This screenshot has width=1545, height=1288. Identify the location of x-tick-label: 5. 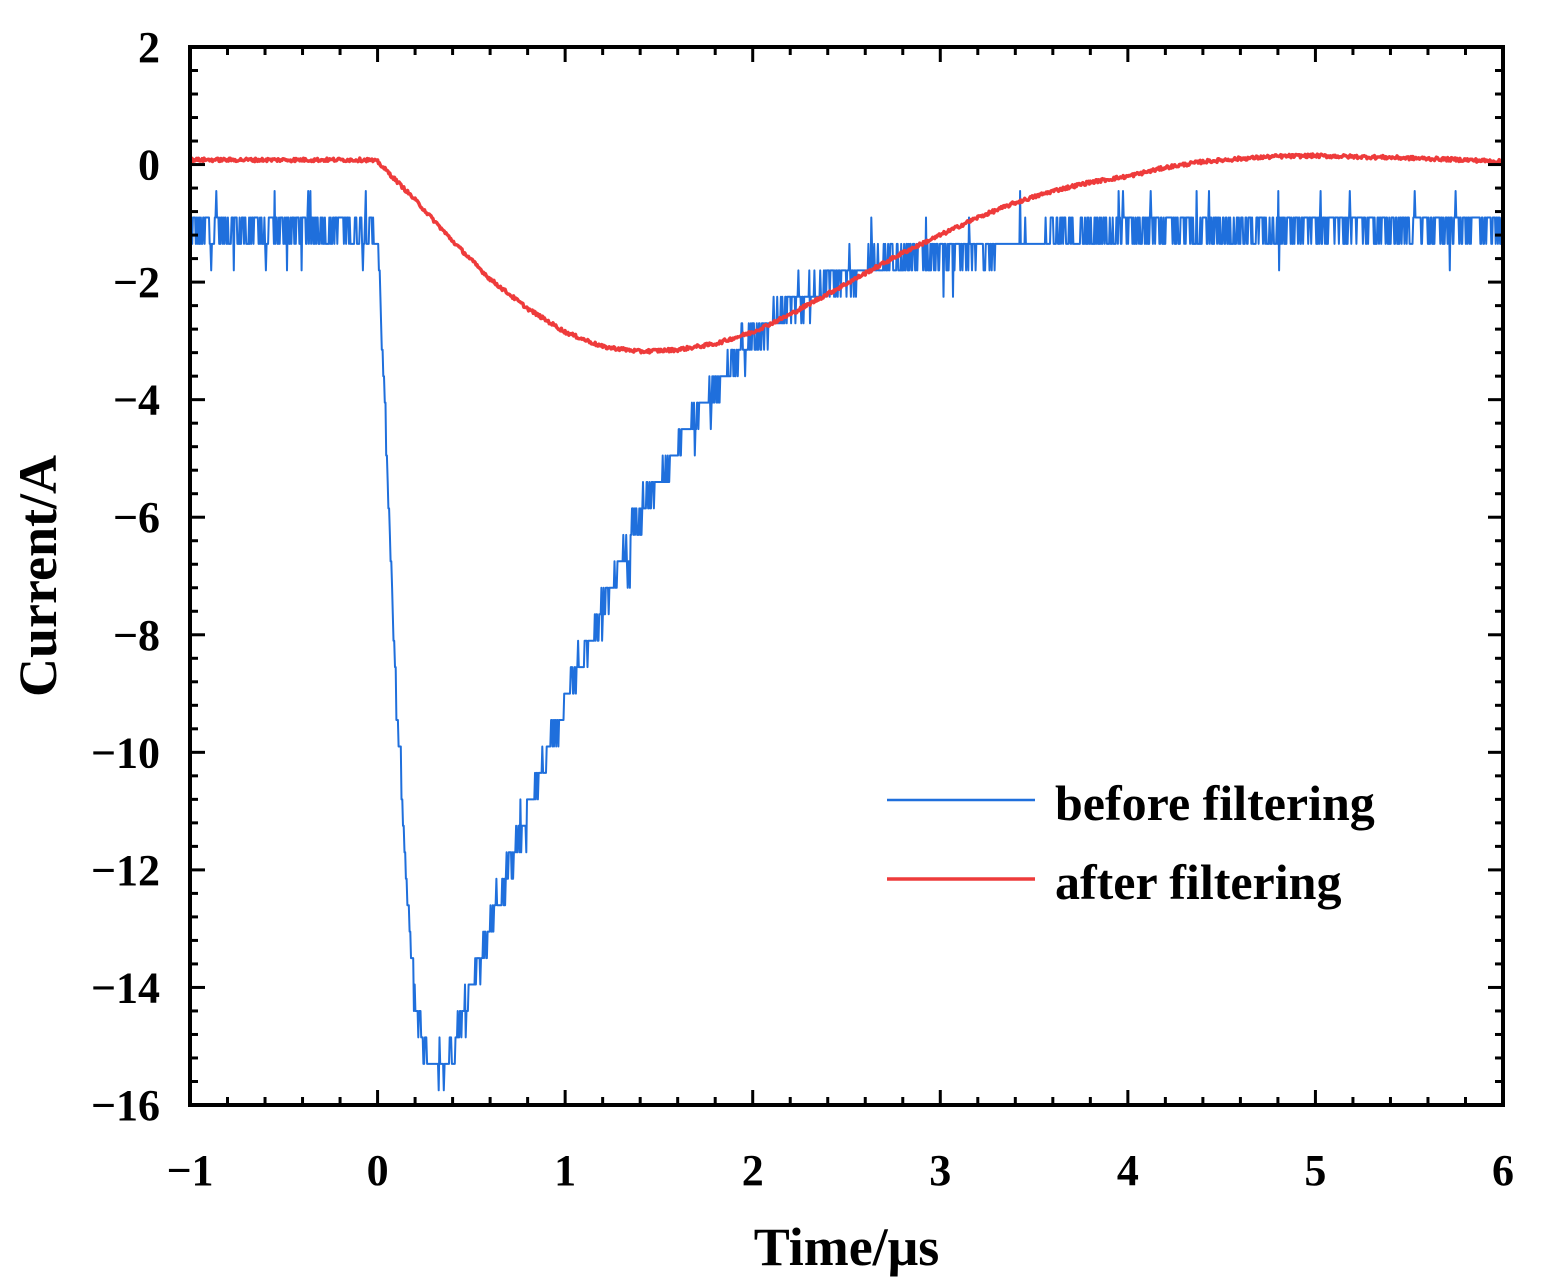
(1315, 1170).